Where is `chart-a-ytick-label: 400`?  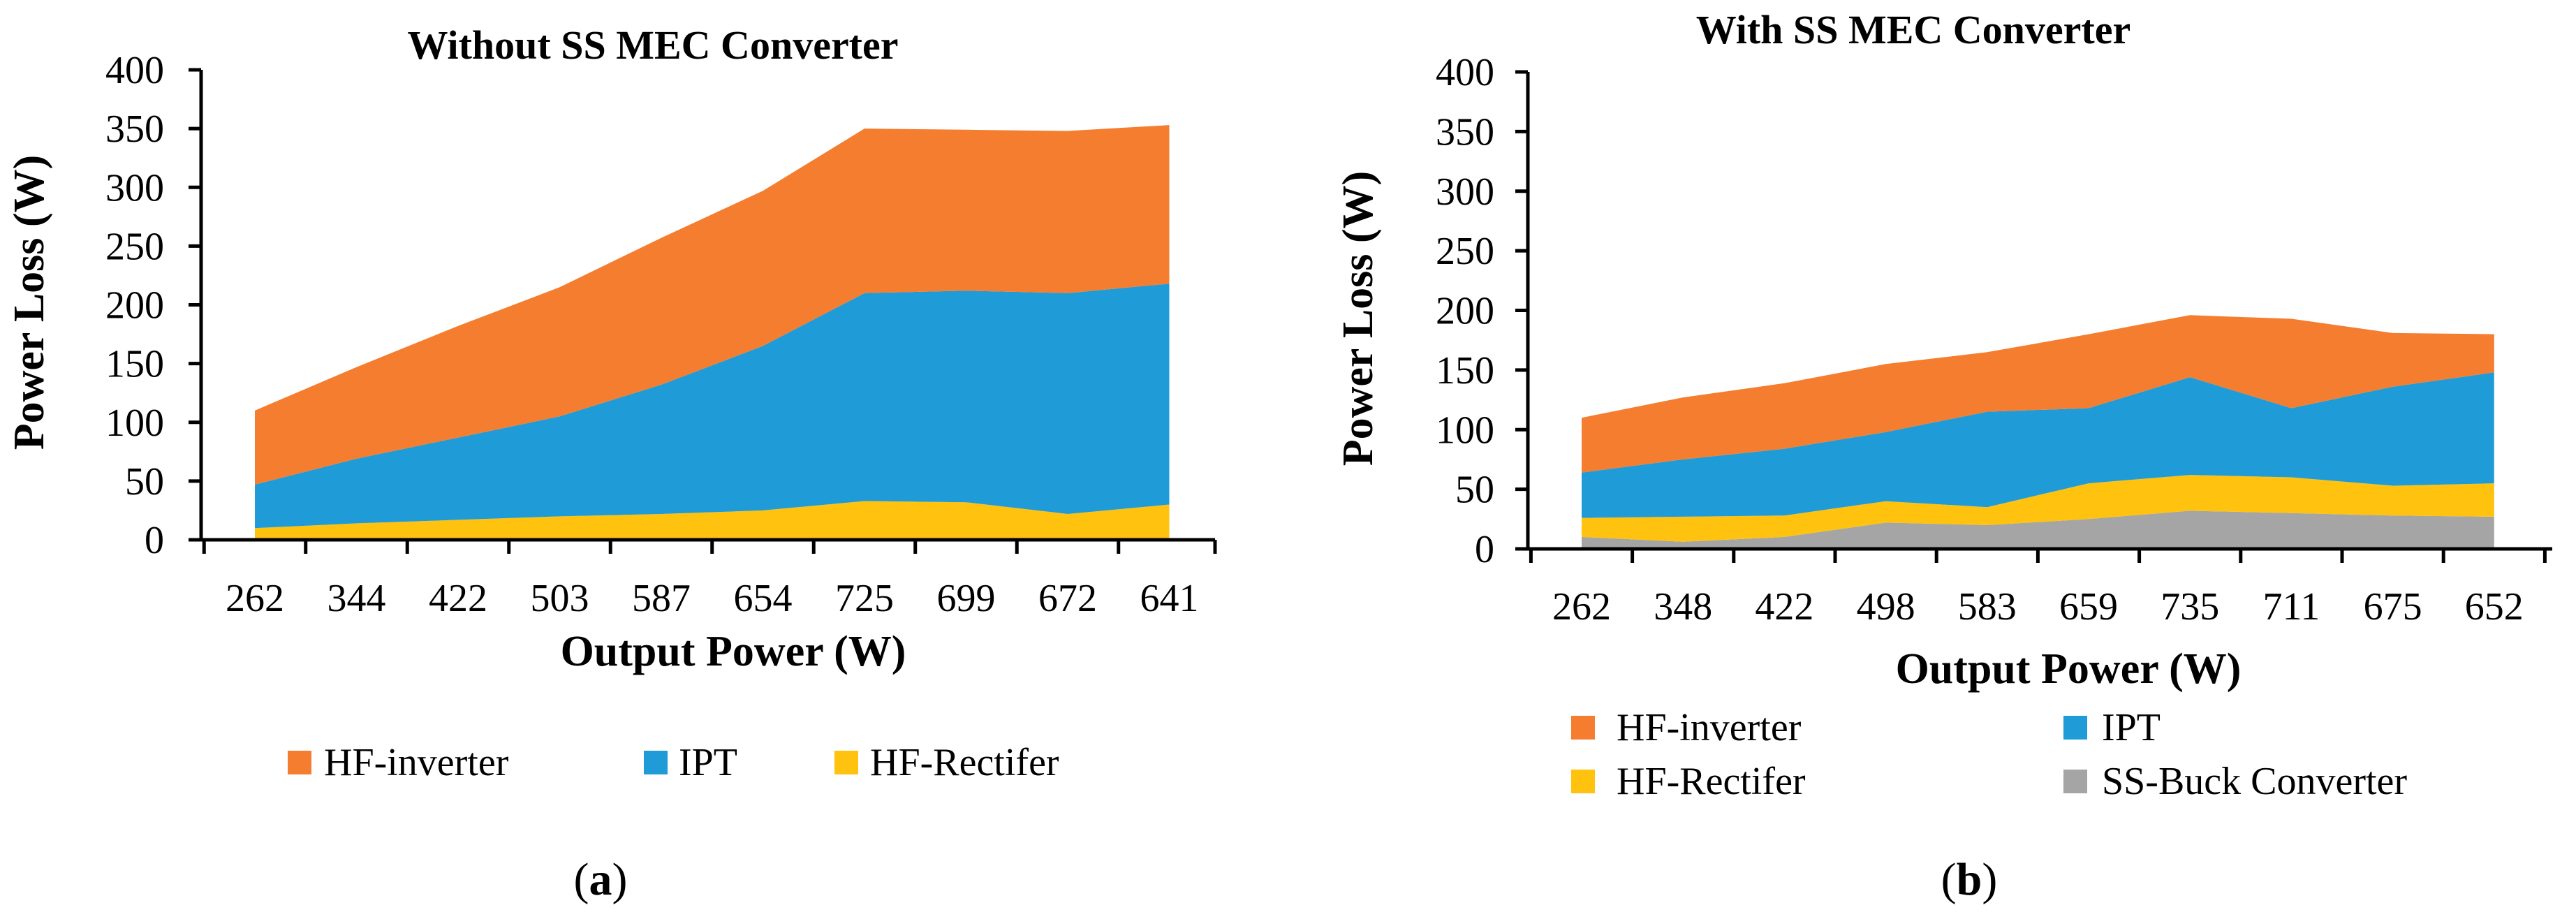
chart-a-ytick-label: 400 is located at coordinates (134, 70).